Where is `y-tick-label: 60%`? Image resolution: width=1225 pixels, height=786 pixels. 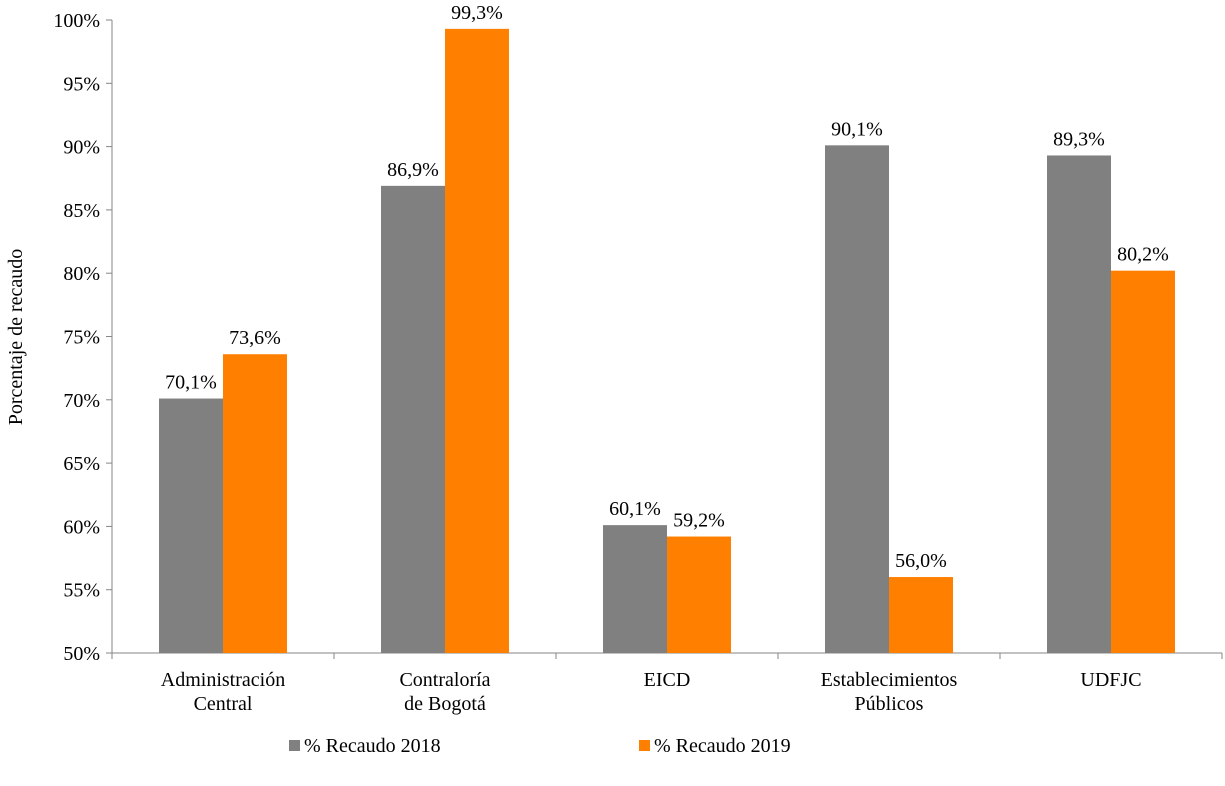 y-tick-label: 60% is located at coordinates (81, 527).